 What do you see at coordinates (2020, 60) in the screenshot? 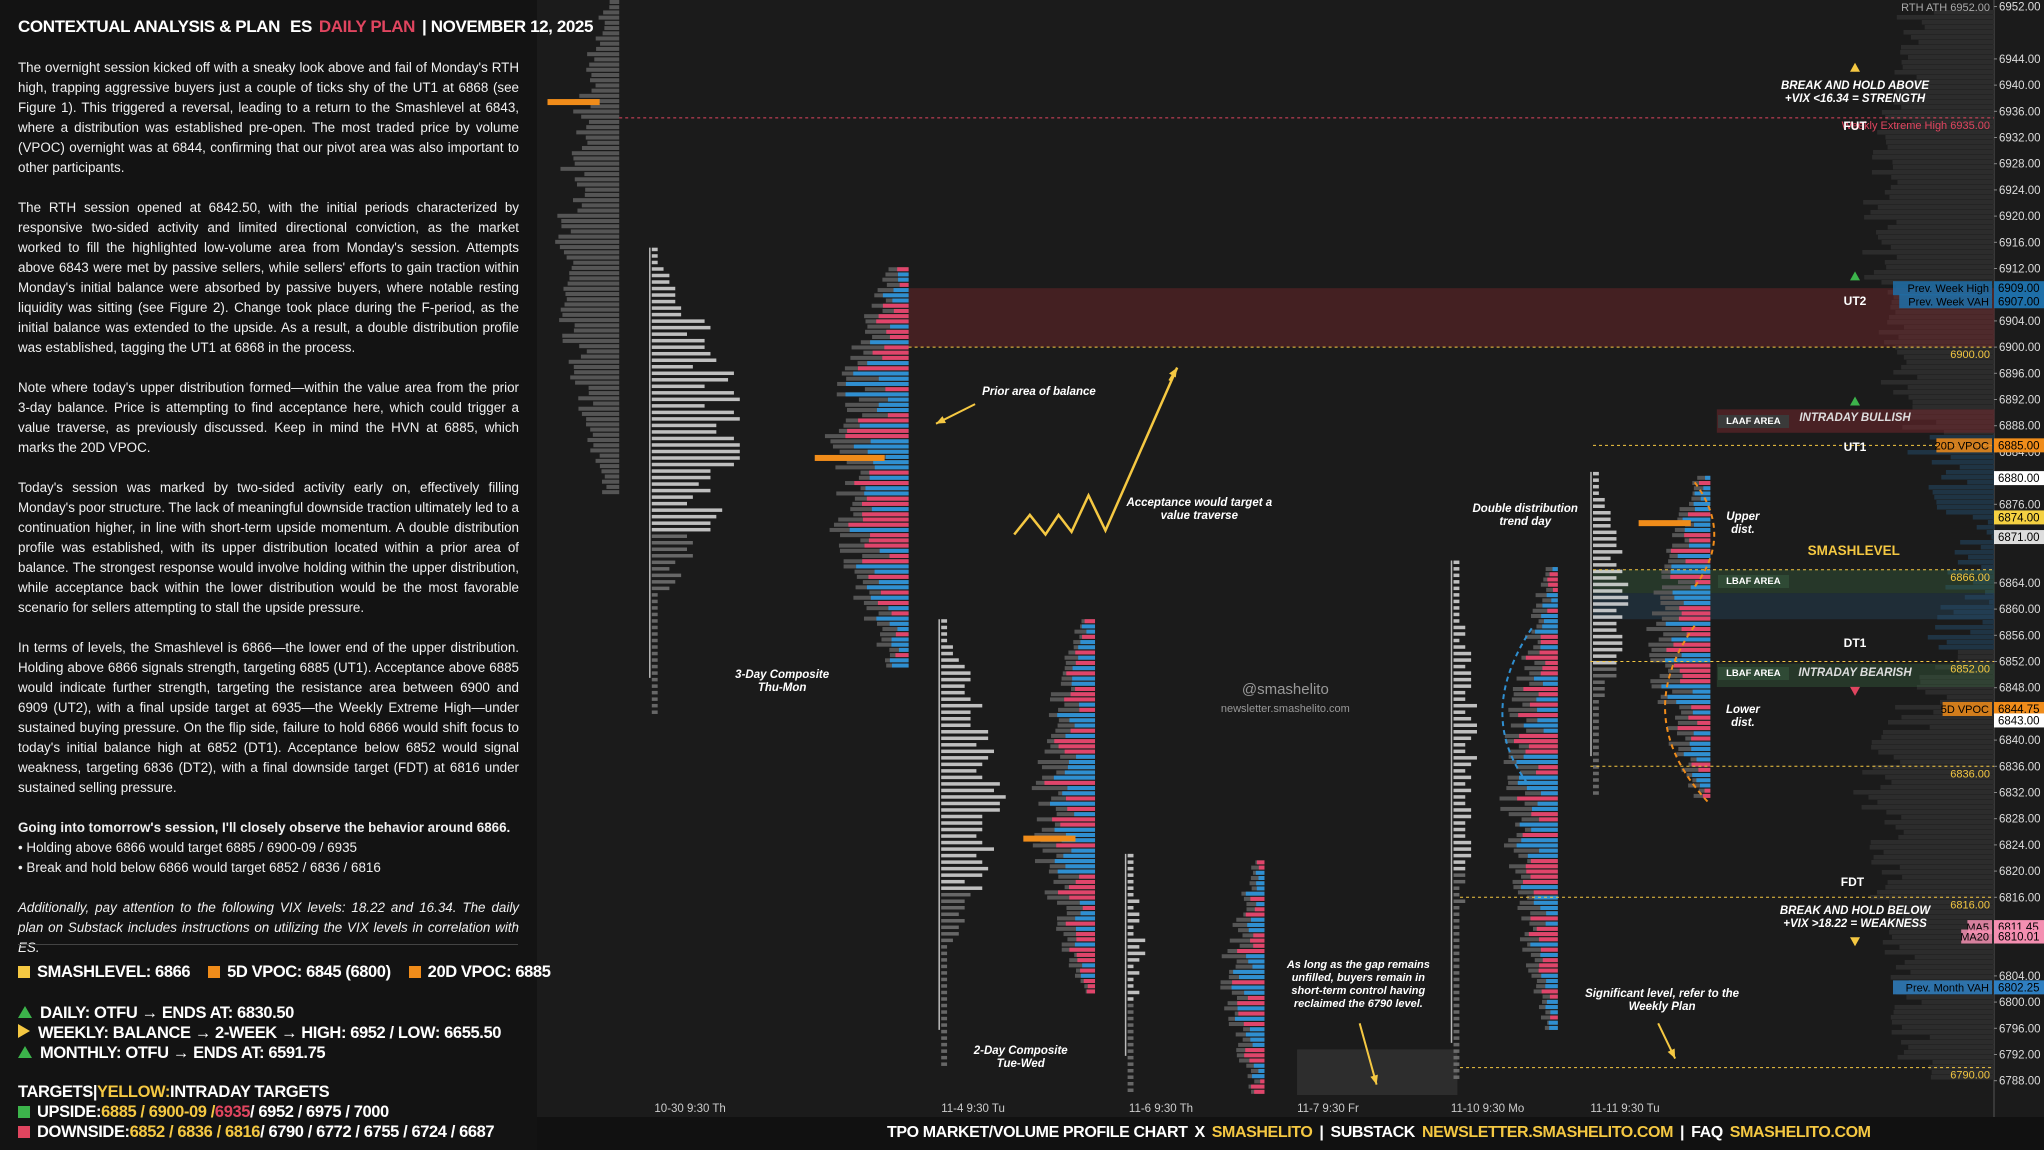
I see `y-tick-label: 6944.00` at bounding box center [2020, 60].